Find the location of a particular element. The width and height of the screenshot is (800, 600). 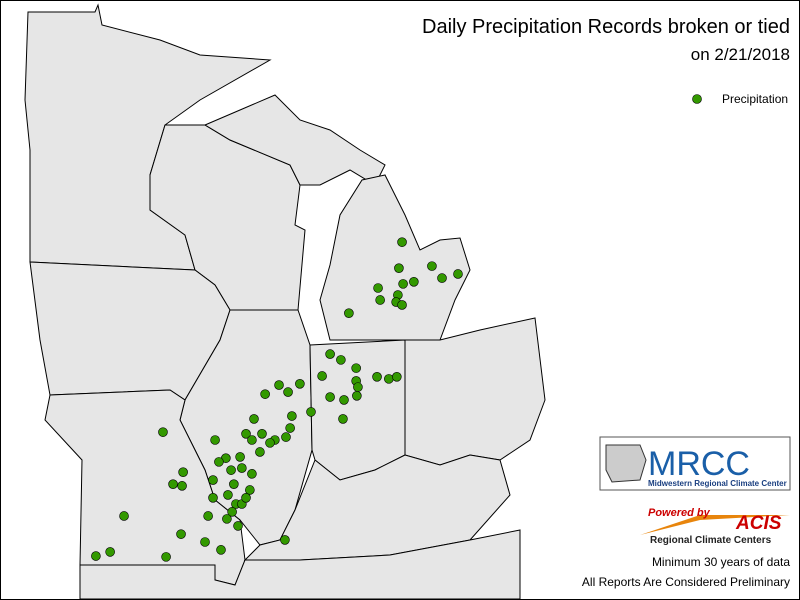

michigan-upper is located at coordinates (294, 140).